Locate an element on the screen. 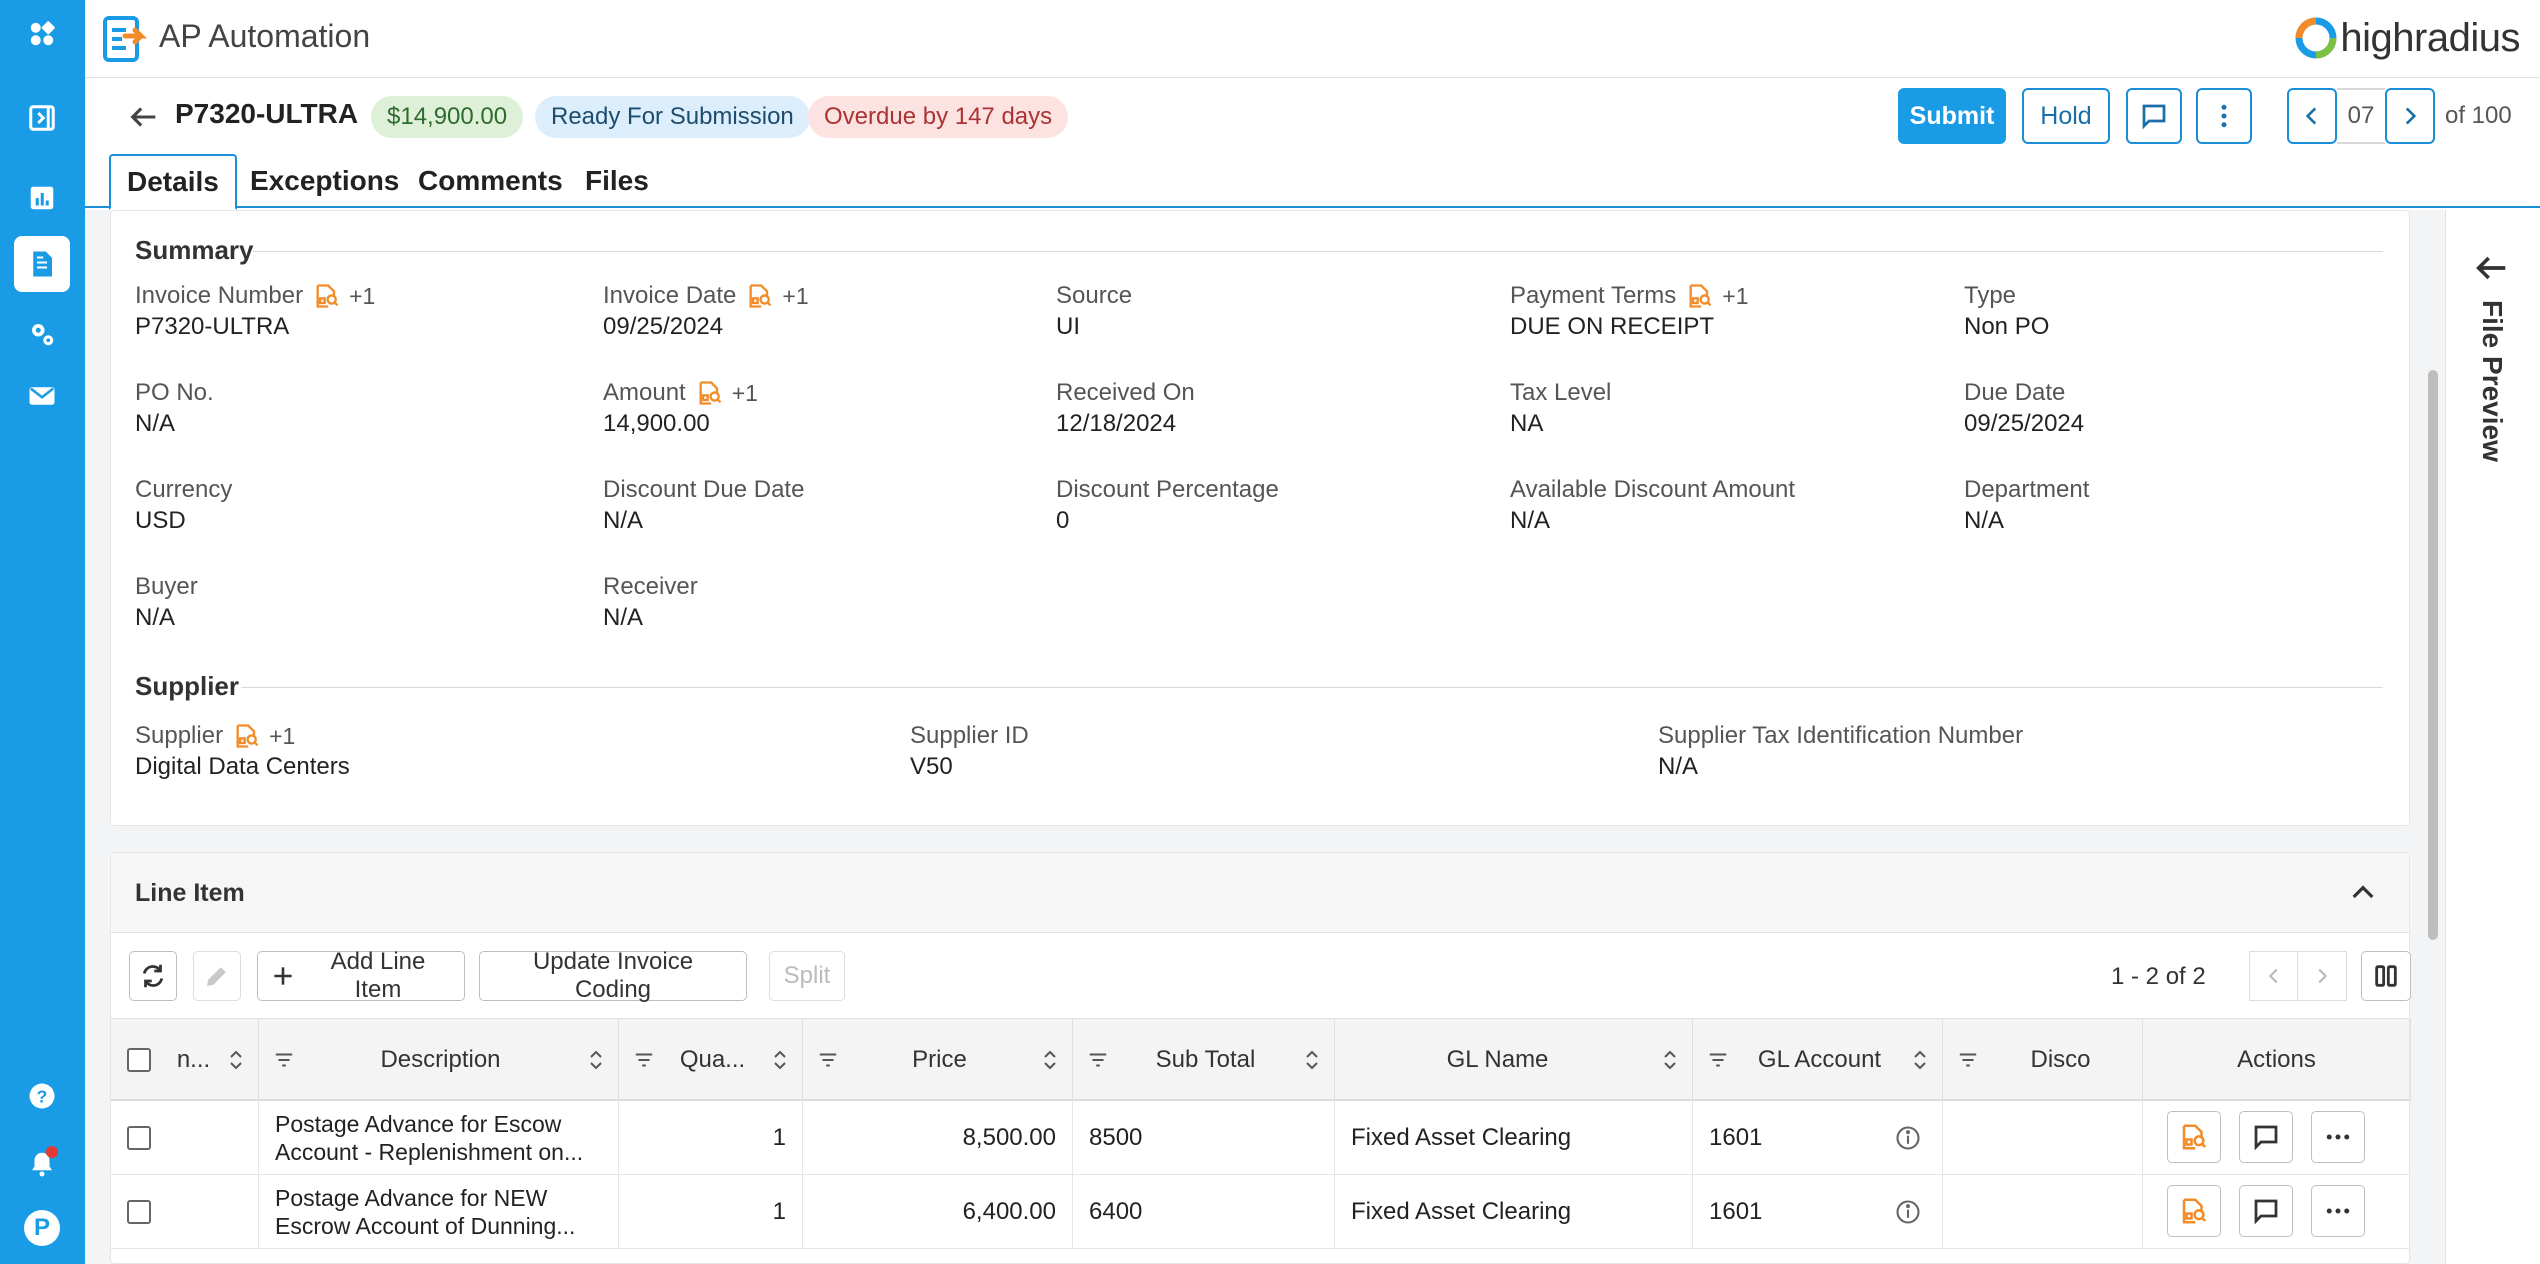 The image size is (2540, 1264). split-button: Split is located at coordinates (807, 976).